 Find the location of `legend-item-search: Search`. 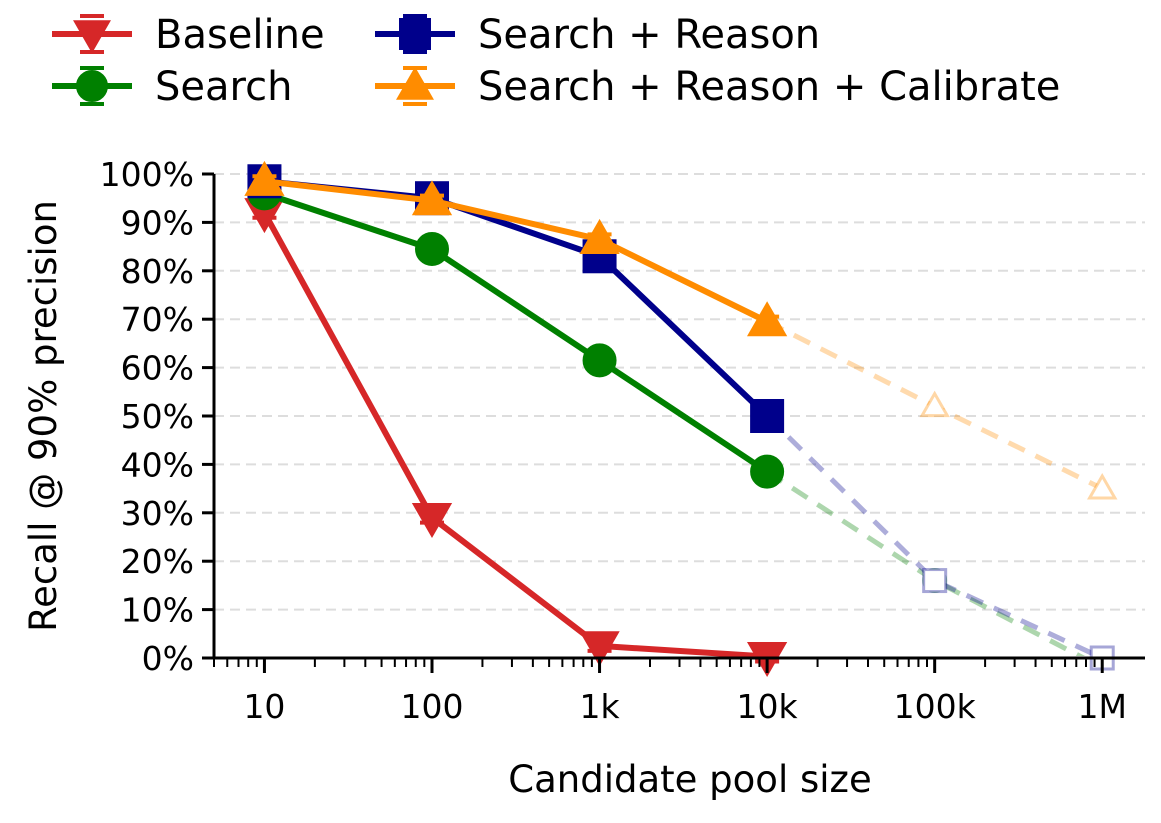

legend-item-search: Search is located at coordinates (172, 87).